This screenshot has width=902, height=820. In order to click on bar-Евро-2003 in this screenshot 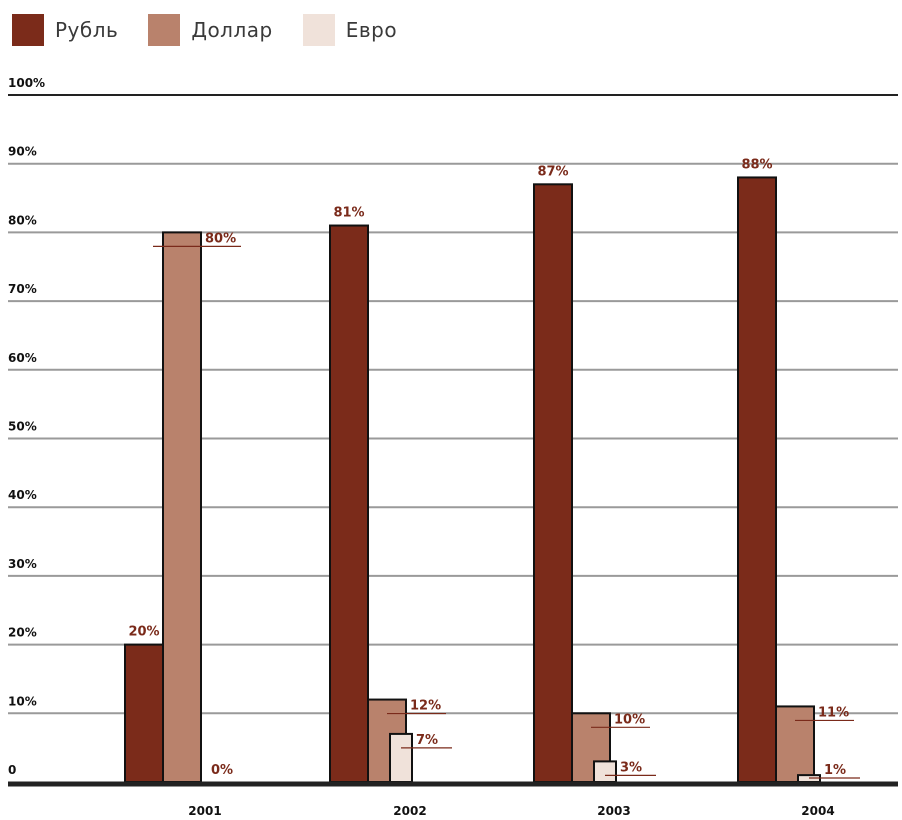, I will do `click(605, 772)`.